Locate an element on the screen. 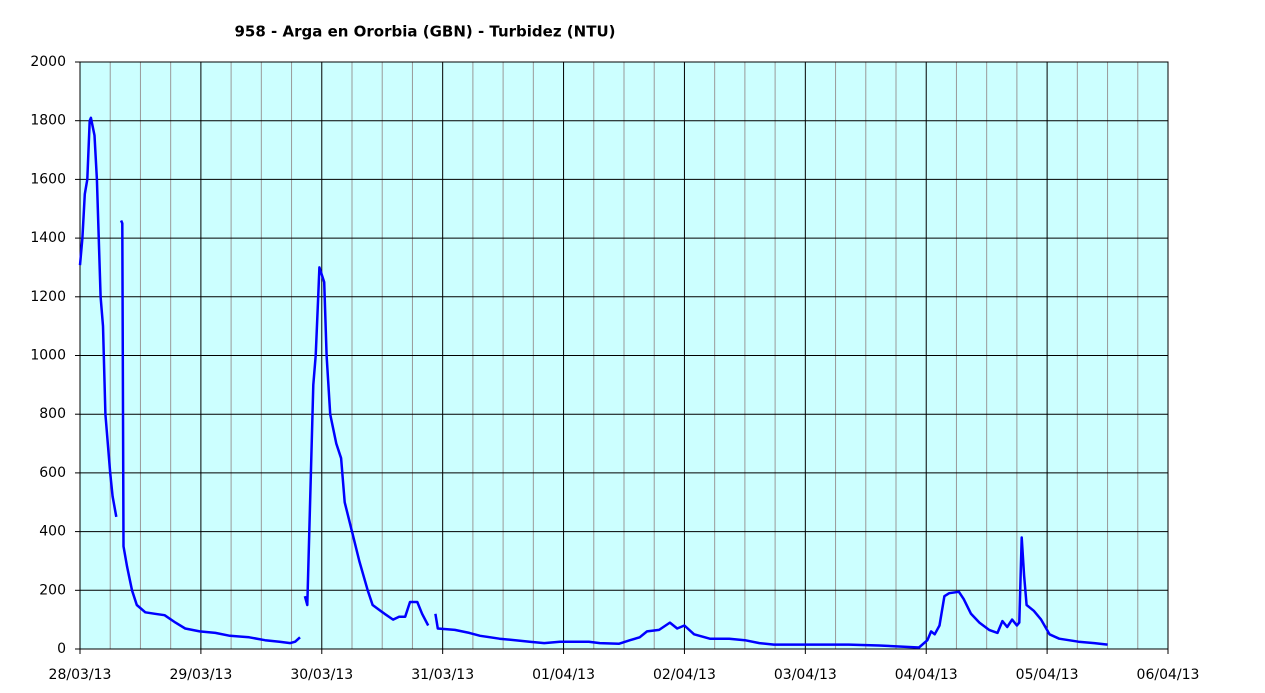 This screenshot has width=1265, height=693. y-tick-label: 600 is located at coordinates (52, 473).